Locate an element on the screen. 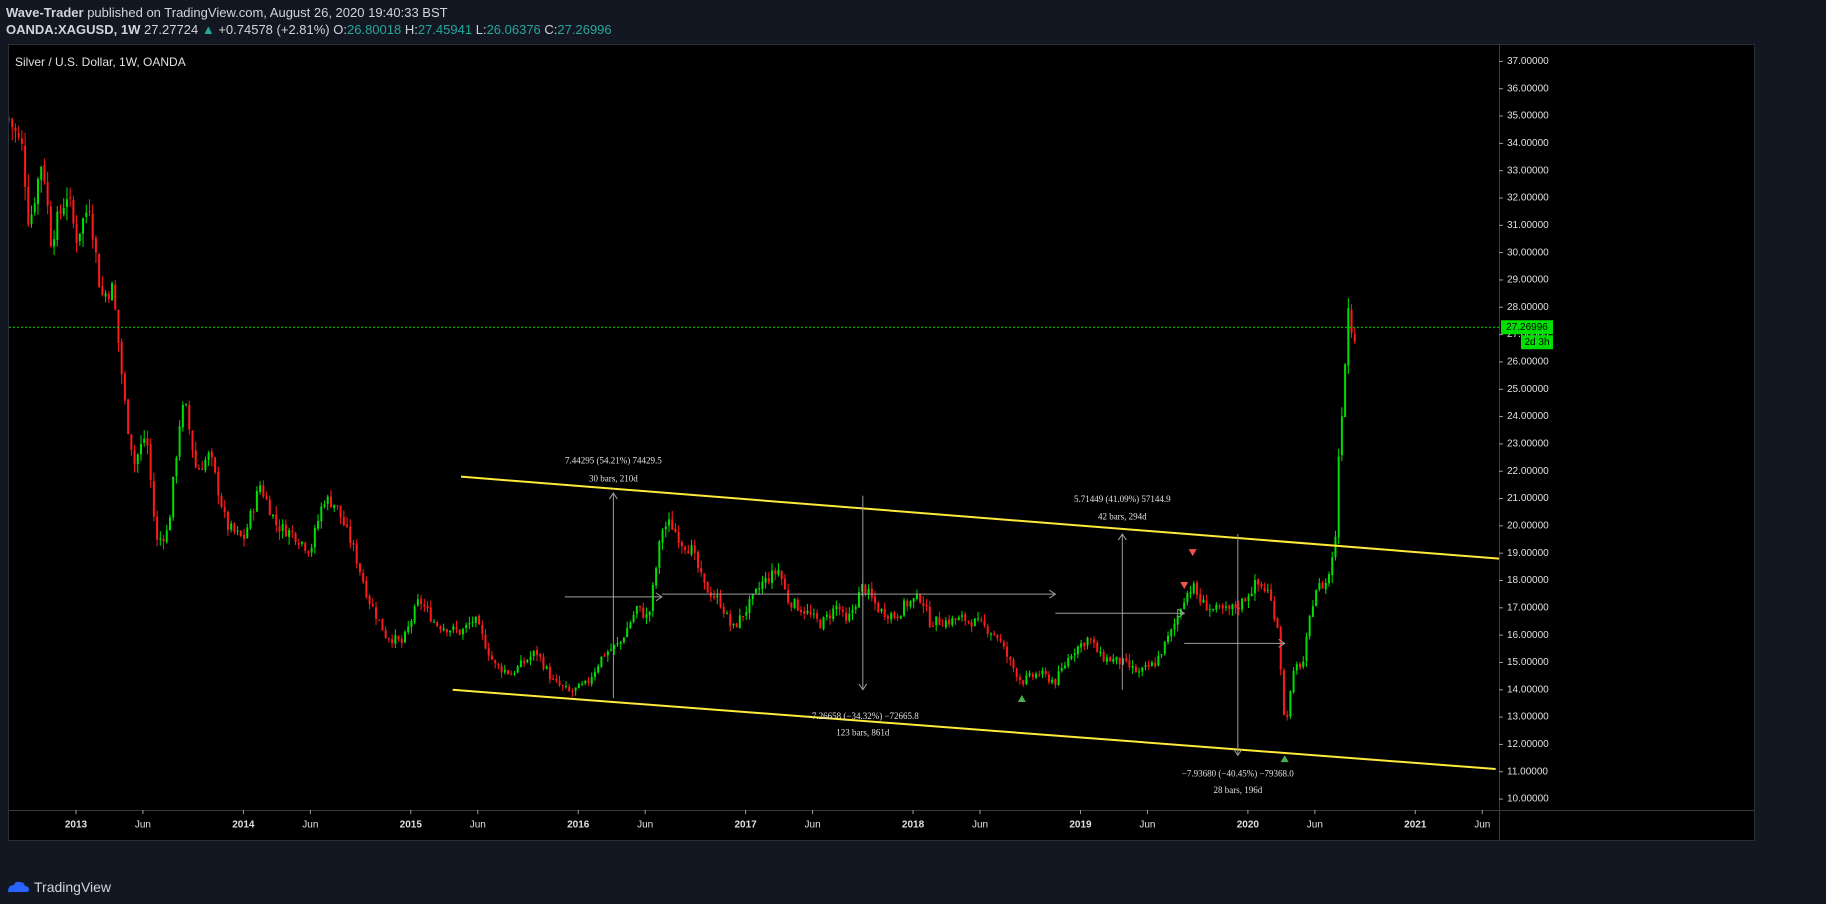 This screenshot has height=904, width=1826. measure-label-bars: 30 bars, 210d is located at coordinates (613, 478).